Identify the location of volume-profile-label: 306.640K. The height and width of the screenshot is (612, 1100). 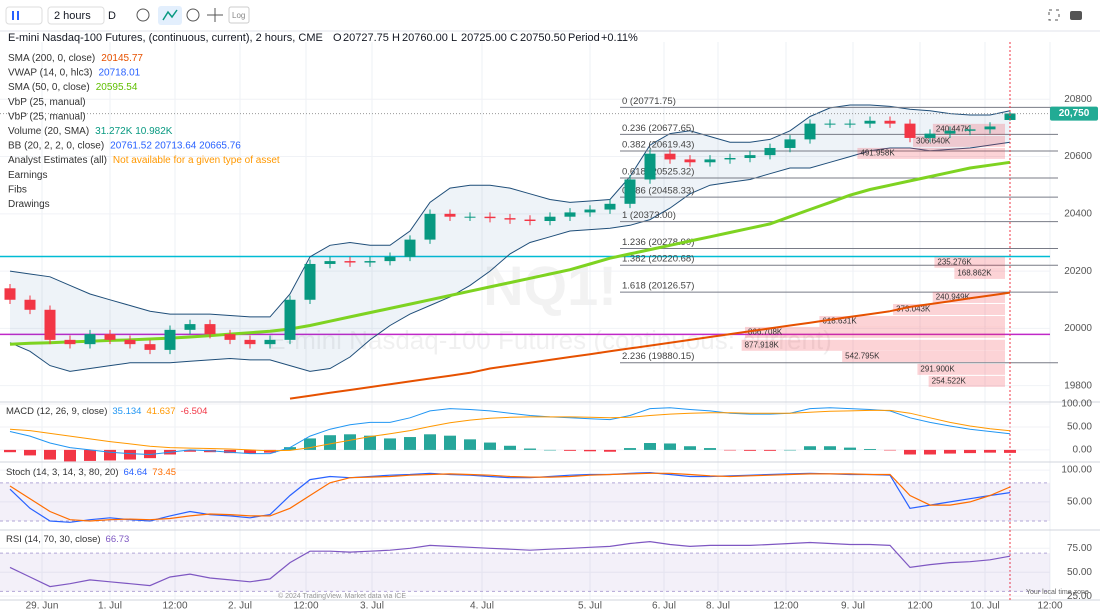
(933, 140).